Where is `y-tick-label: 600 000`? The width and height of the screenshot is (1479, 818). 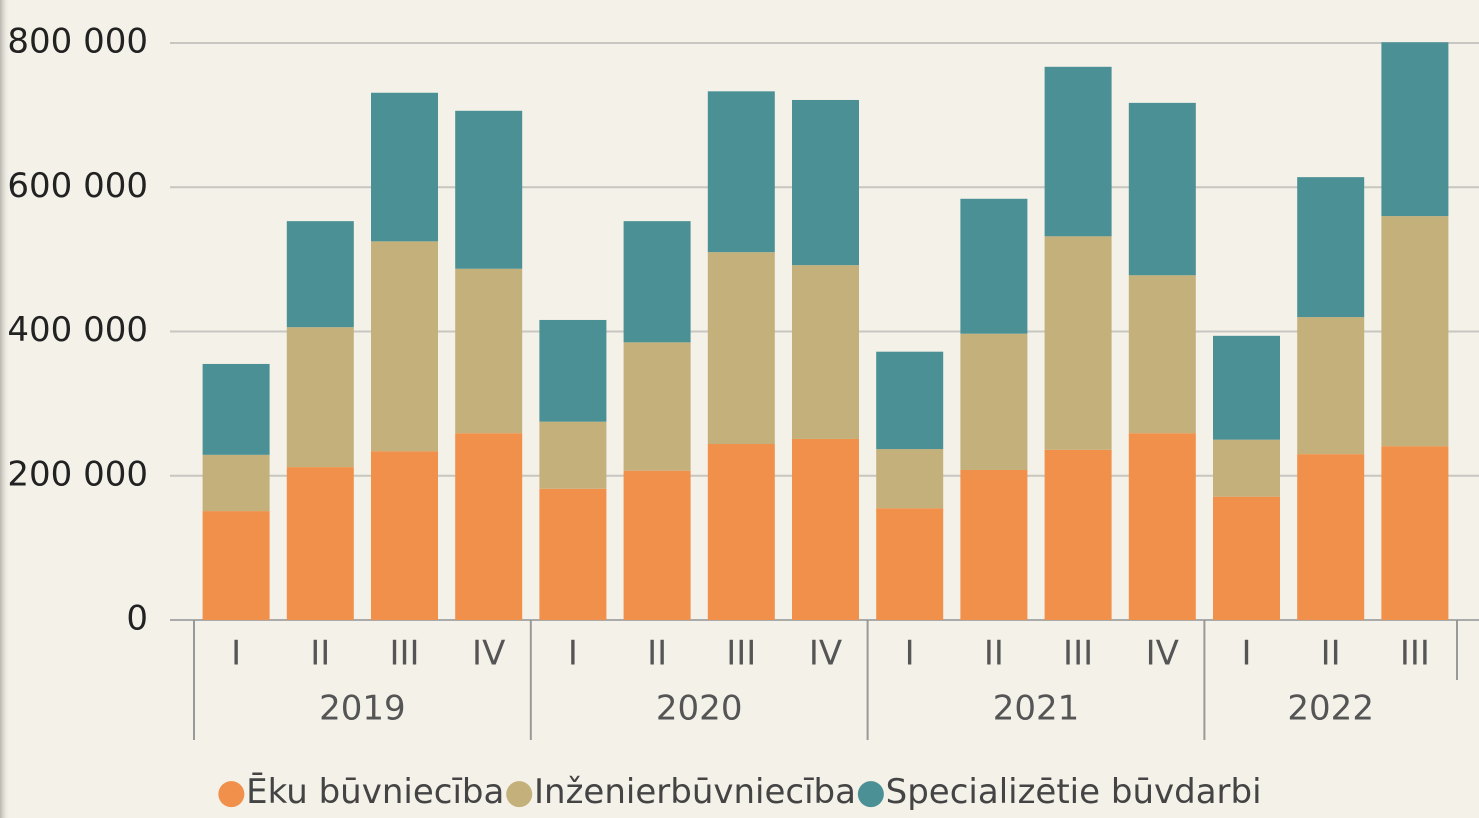 y-tick-label: 600 000 is located at coordinates (77, 186).